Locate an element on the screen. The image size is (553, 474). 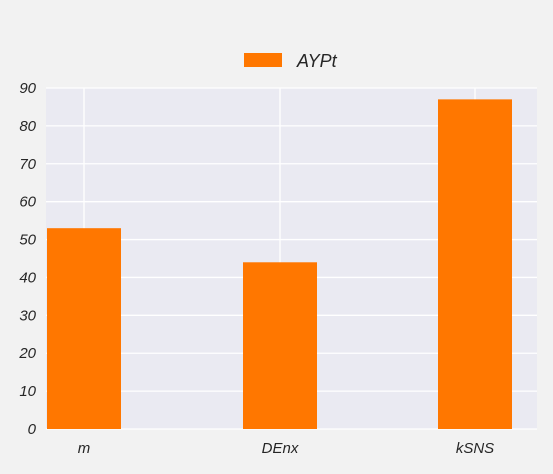
y-tick-label: 30 is located at coordinates (27, 315).